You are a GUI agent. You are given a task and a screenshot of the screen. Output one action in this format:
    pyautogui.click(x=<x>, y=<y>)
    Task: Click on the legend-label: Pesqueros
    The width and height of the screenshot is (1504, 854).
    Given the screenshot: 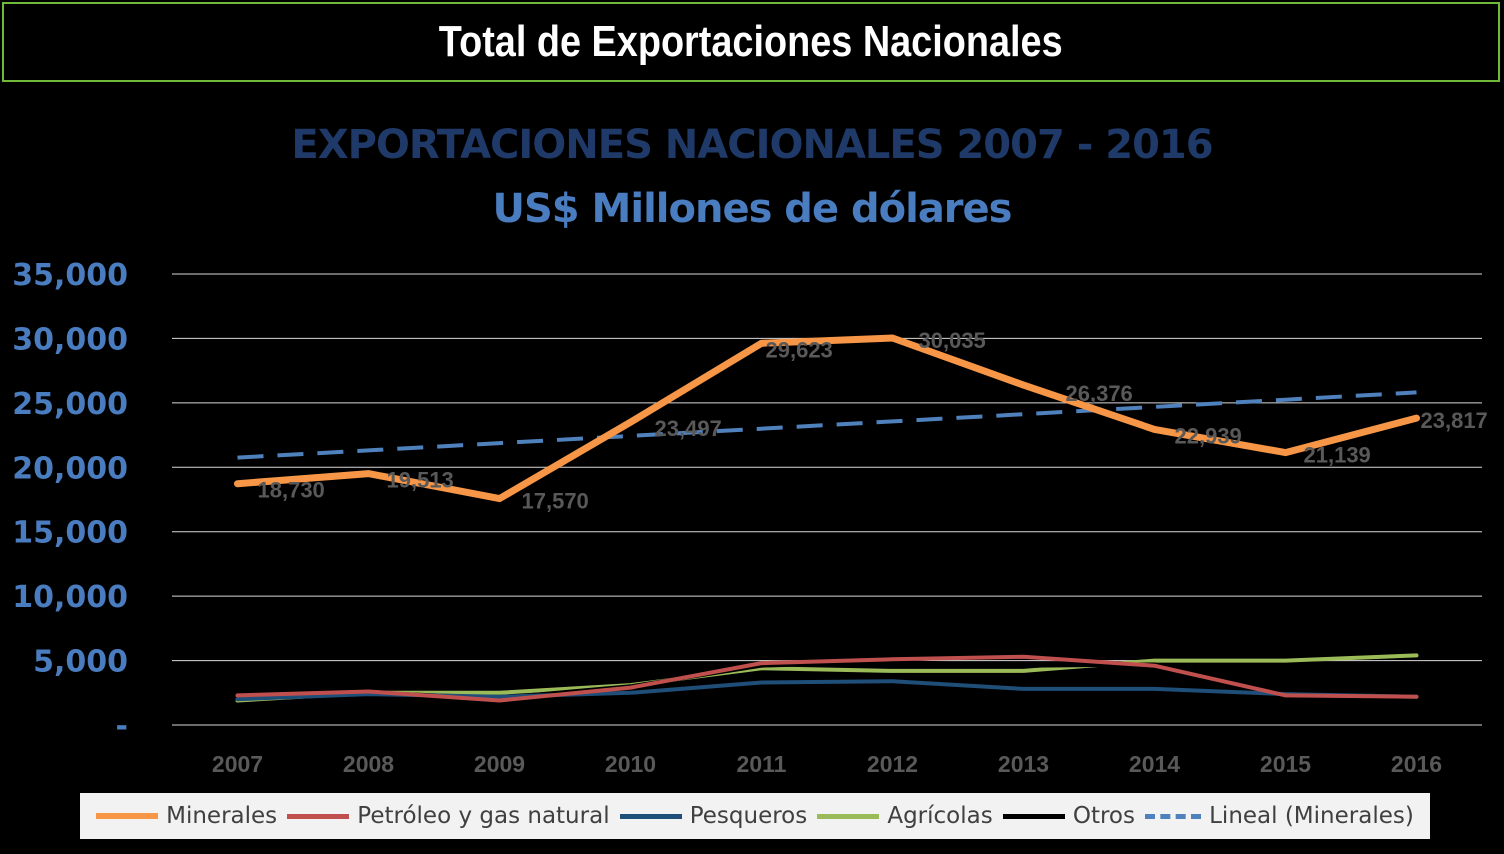 What is the action you would take?
    pyautogui.click(x=748, y=816)
    